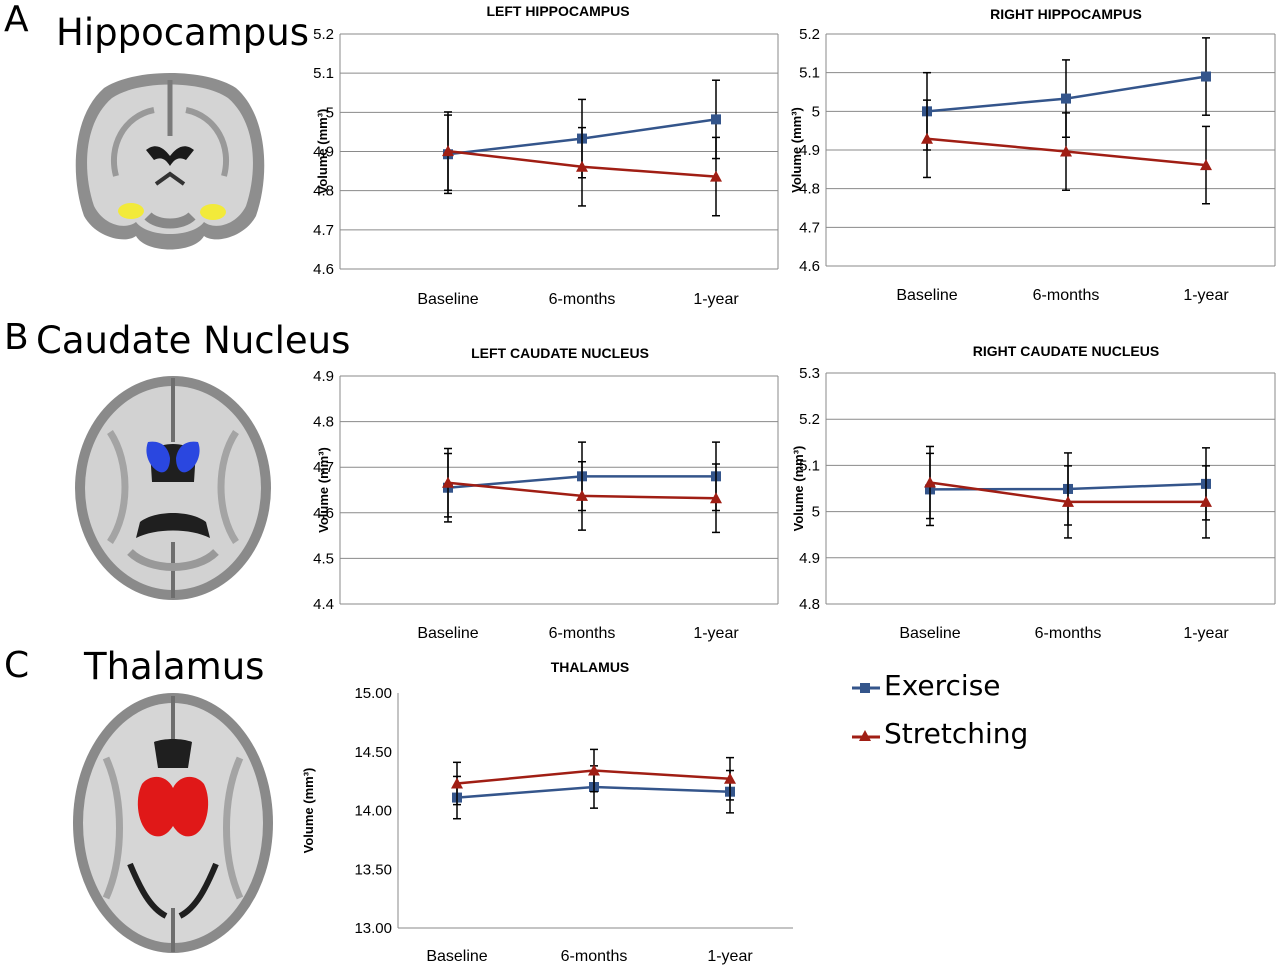 The height and width of the screenshot is (968, 1280). I want to click on brain-slice-axial-thalamus, so click(173, 823).